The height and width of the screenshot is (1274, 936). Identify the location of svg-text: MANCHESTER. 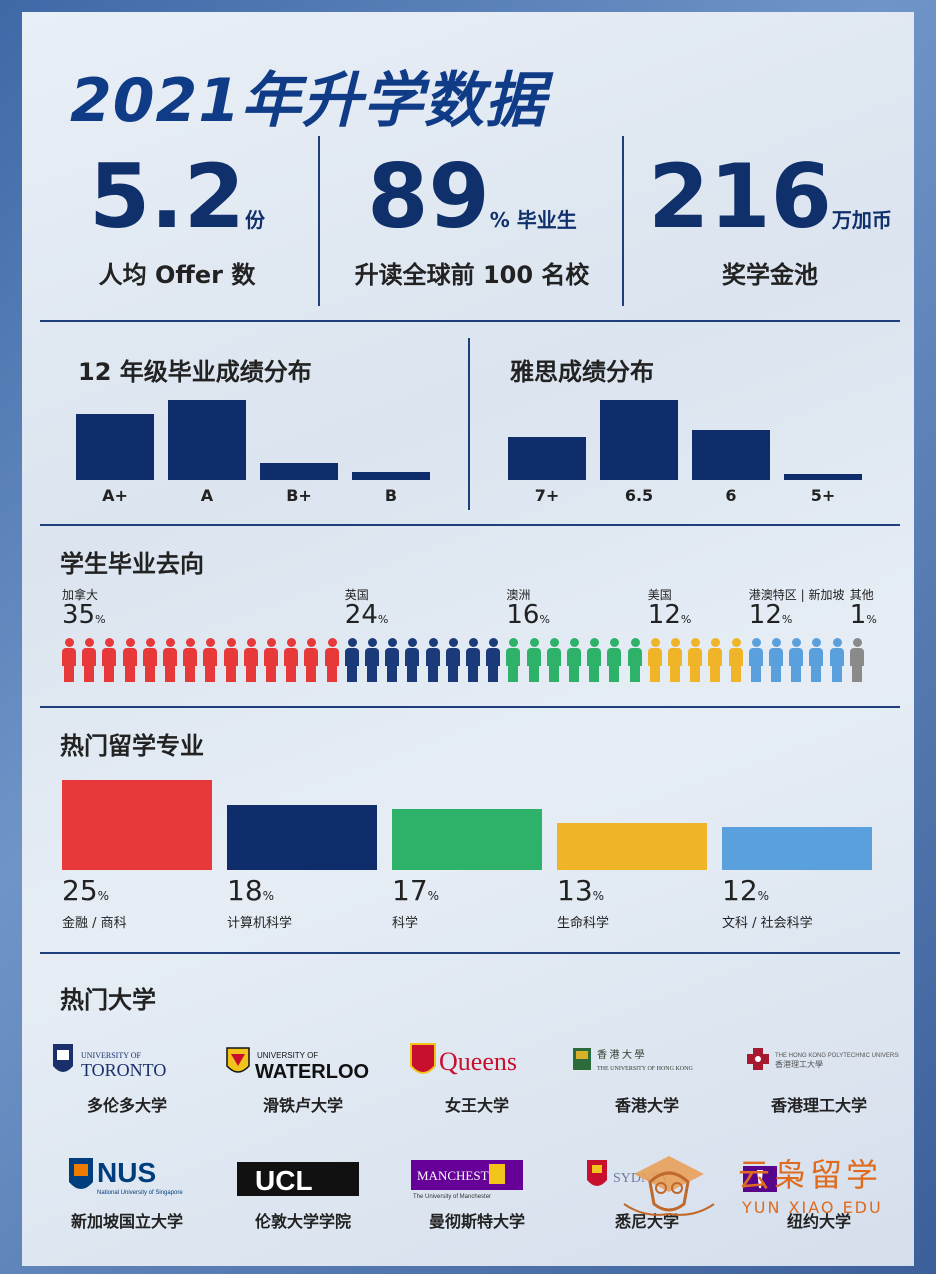
(461, 1175).